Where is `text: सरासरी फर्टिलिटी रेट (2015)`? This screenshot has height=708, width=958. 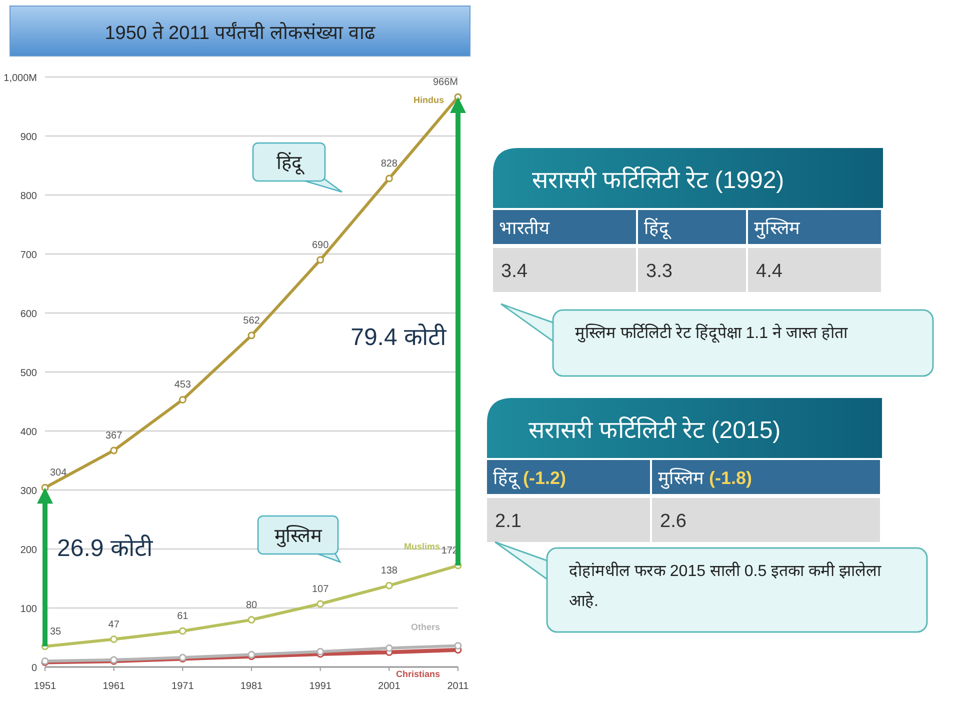 text: सरासरी फर्टिलिटी रेट (2015) is located at coordinates (654, 430).